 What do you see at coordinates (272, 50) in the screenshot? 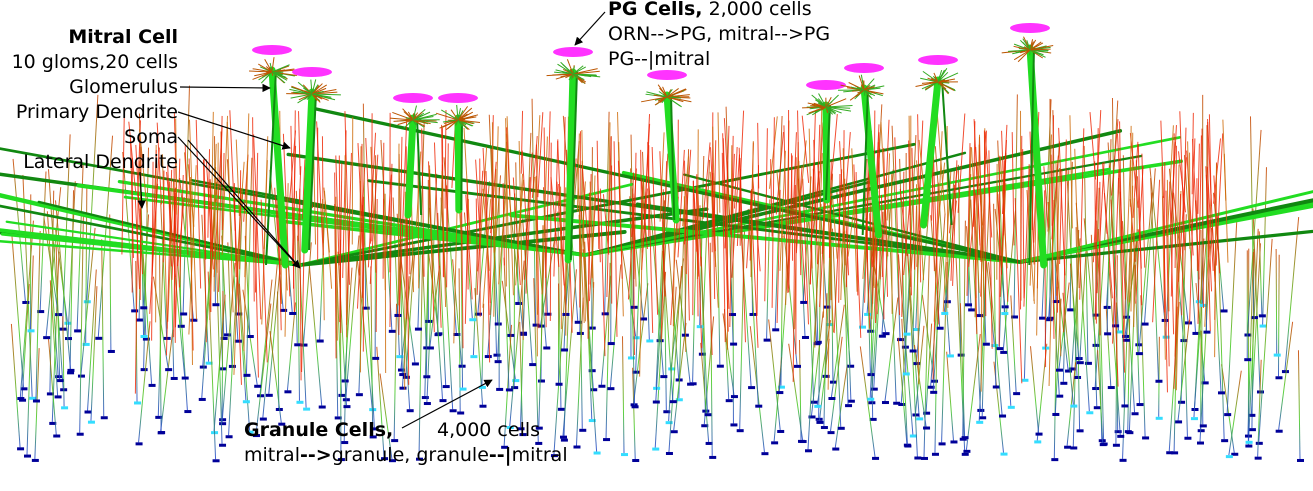
I see `glomerulus-tuft` at bounding box center [272, 50].